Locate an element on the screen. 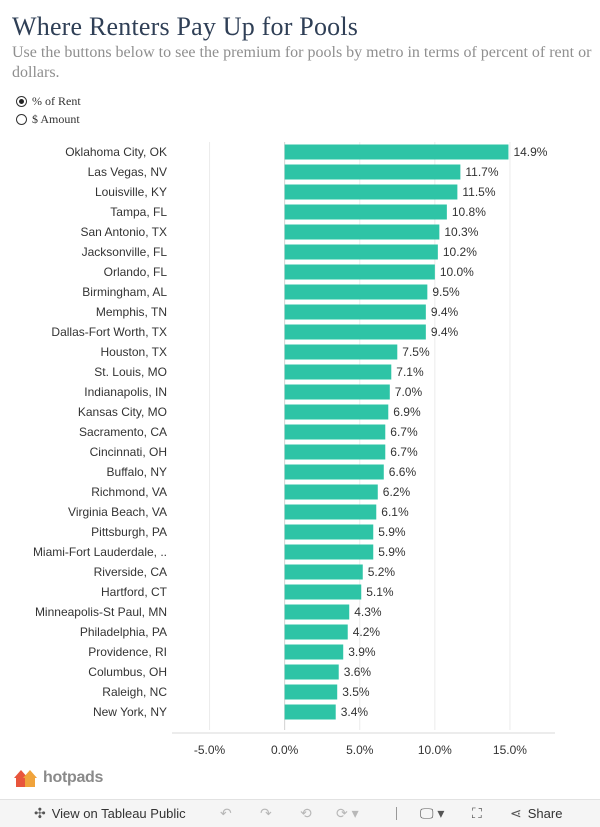  category-label: Kansas City, MO is located at coordinates (122, 412).